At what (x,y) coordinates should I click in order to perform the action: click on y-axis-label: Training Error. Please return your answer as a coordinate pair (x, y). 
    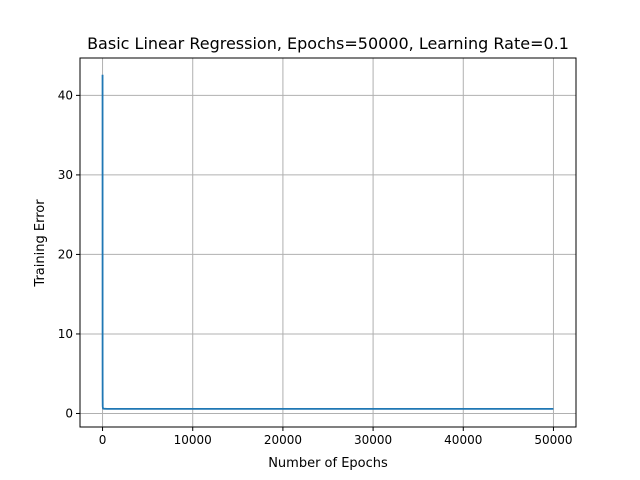
    Looking at the image, I should click on (40, 243).